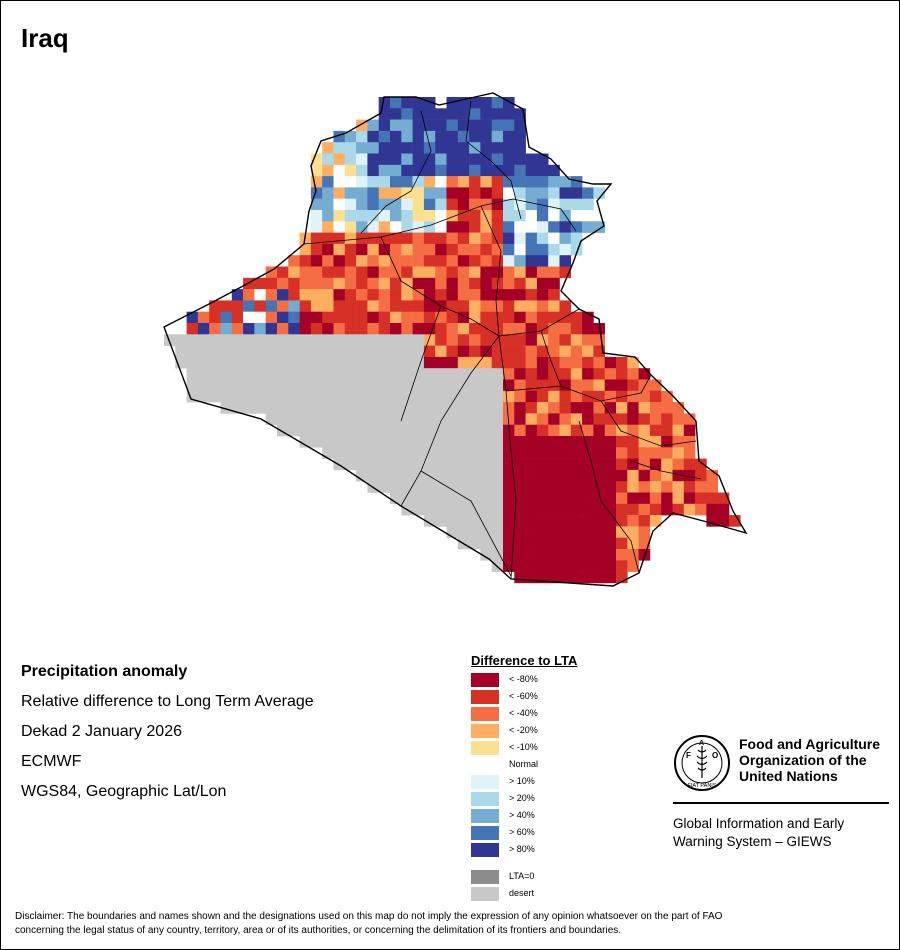 The image size is (900, 950). I want to click on legend-label: < -60%, so click(523, 696).